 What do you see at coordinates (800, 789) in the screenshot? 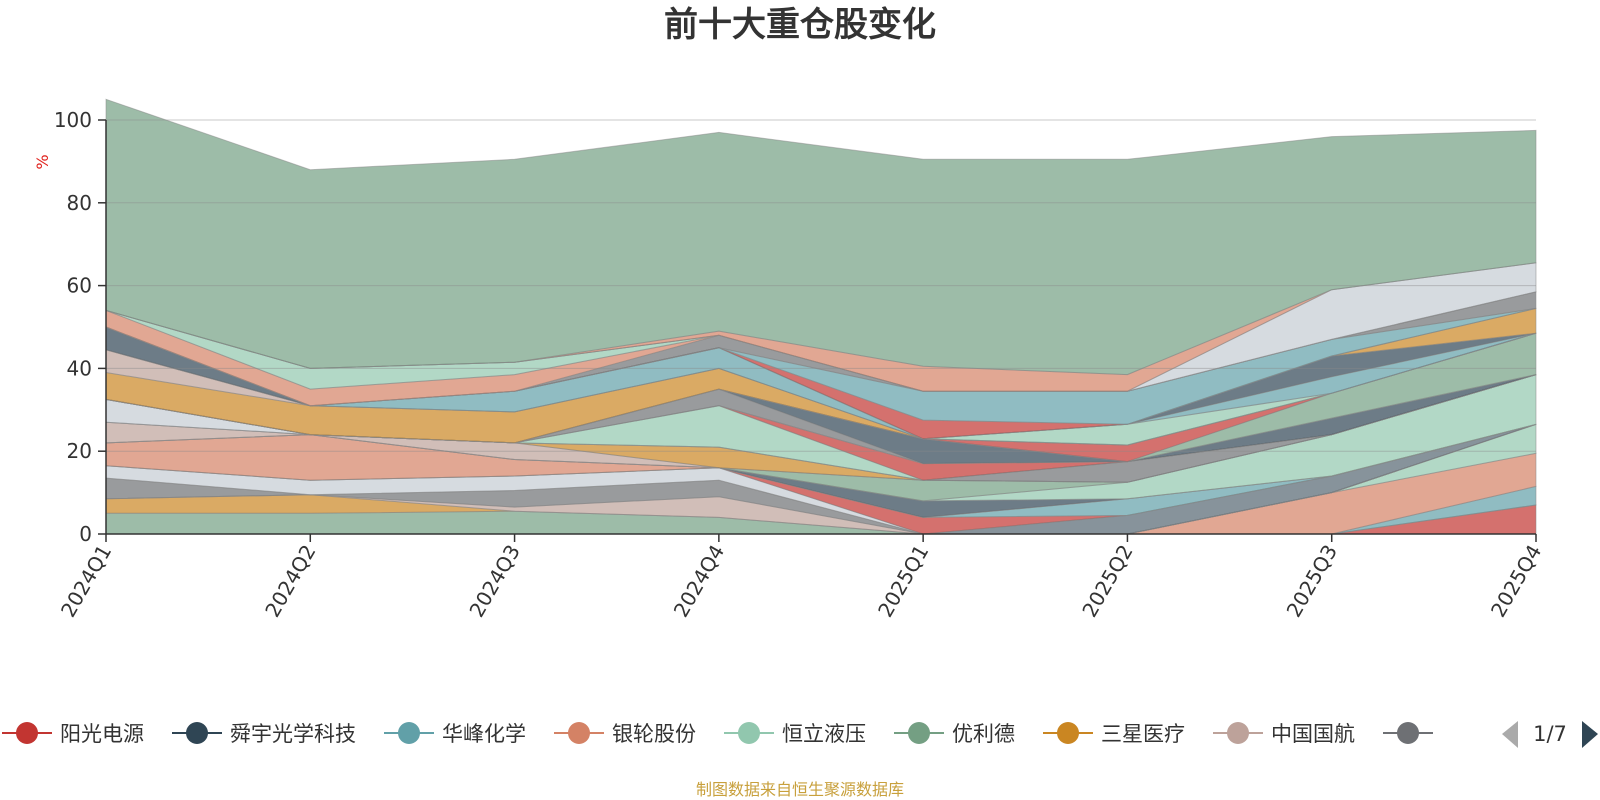
I see `source-note: 制图数据来自恒生聚源数据库` at bounding box center [800, 789].